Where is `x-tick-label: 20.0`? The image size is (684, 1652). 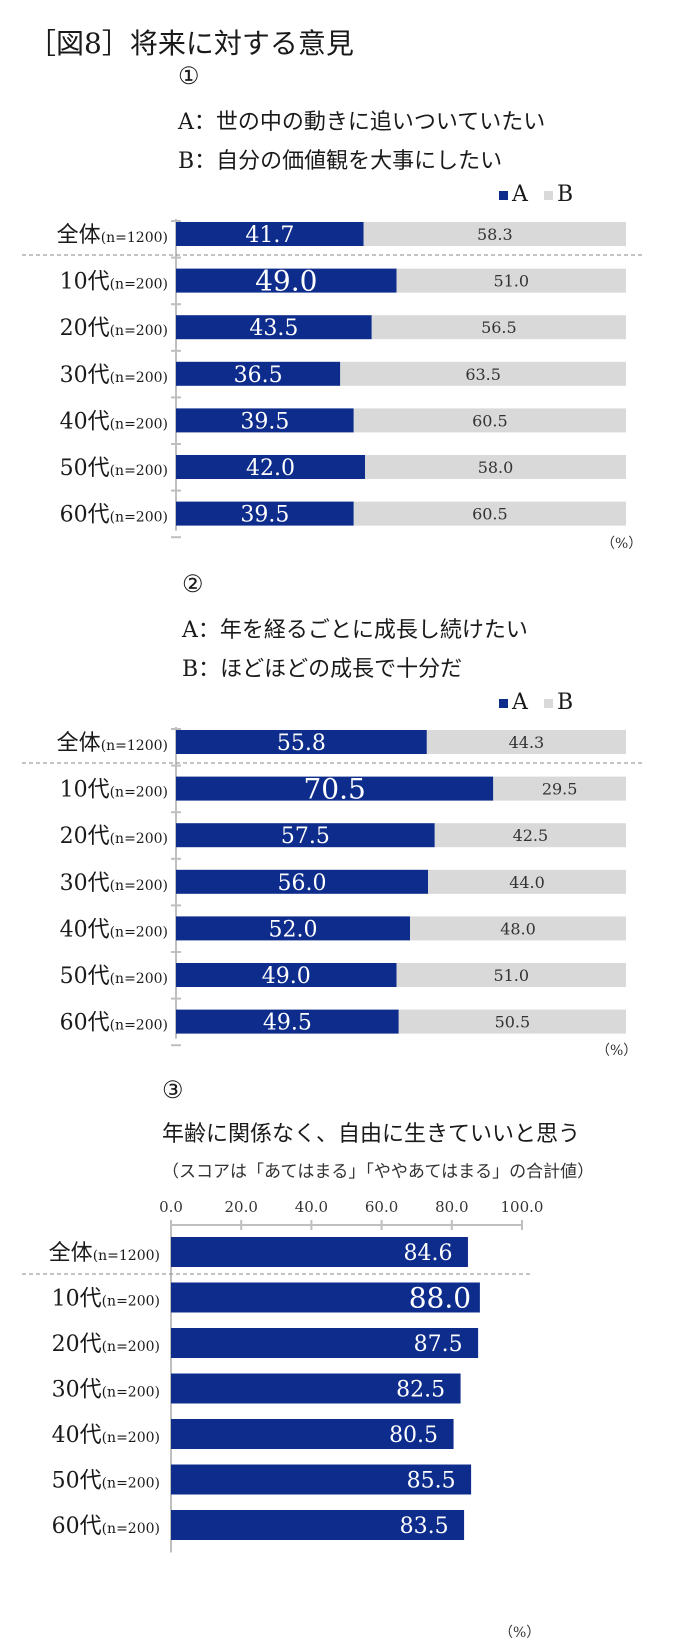
x-tick-label: 20.0 is located at coordinates (240, 1207).